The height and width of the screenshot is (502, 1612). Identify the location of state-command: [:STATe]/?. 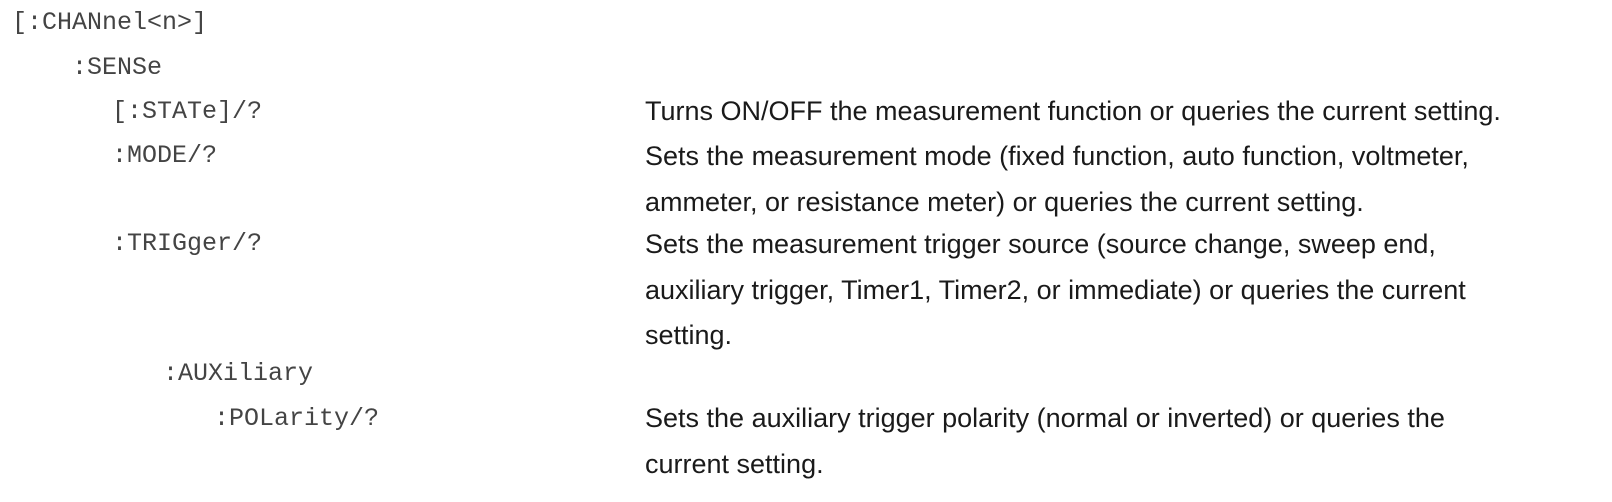
(187, 111).